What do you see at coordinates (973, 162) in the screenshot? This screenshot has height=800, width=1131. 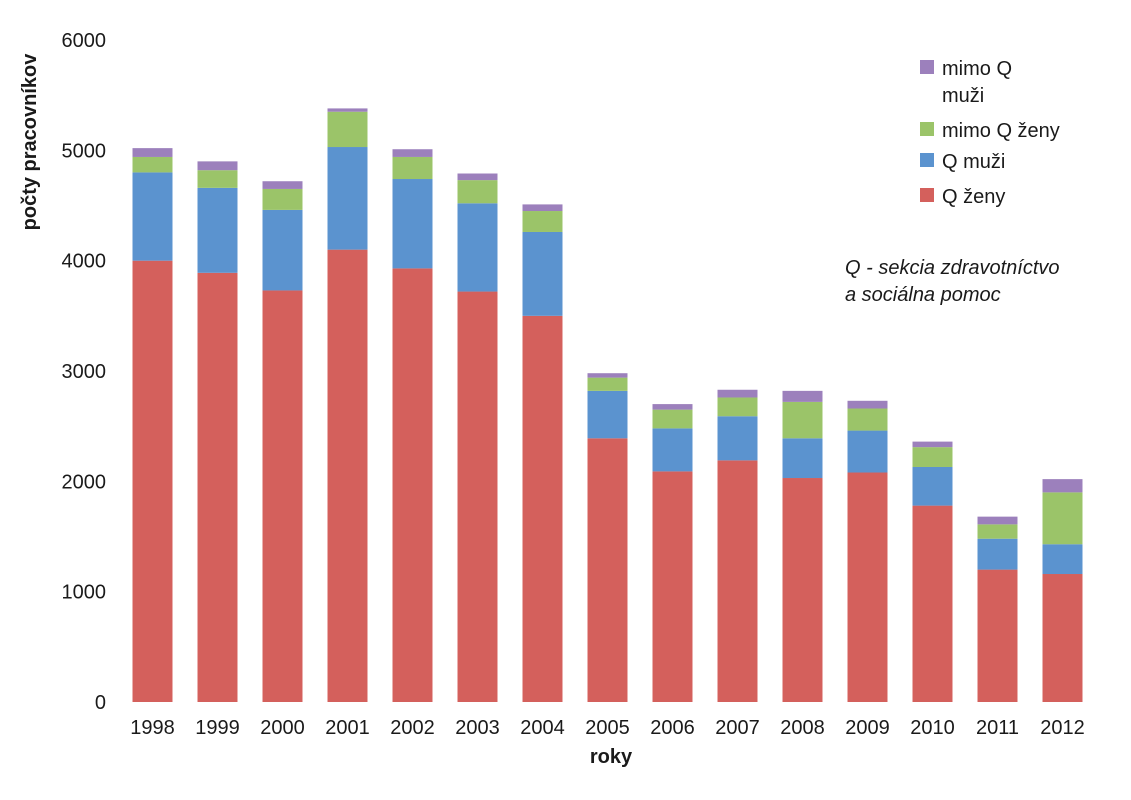 I see `legend-label: Q muži` at bounding box center [973, 162].